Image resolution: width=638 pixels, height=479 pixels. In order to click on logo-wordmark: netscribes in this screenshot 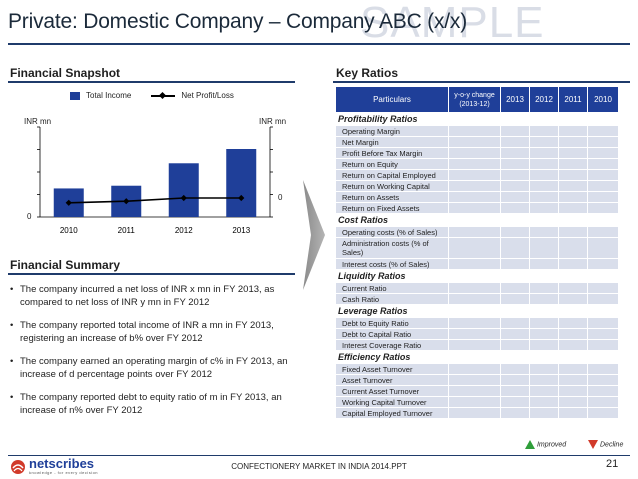, I will do `click(62, 463)`.